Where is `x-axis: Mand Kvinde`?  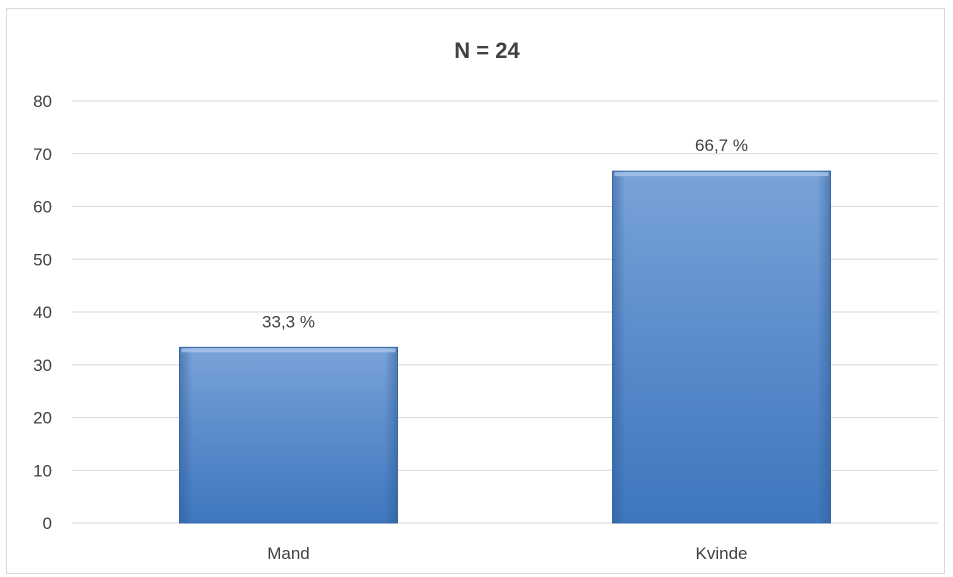 x-axis: Mand Kvinde is located at coordinates (507, 553).